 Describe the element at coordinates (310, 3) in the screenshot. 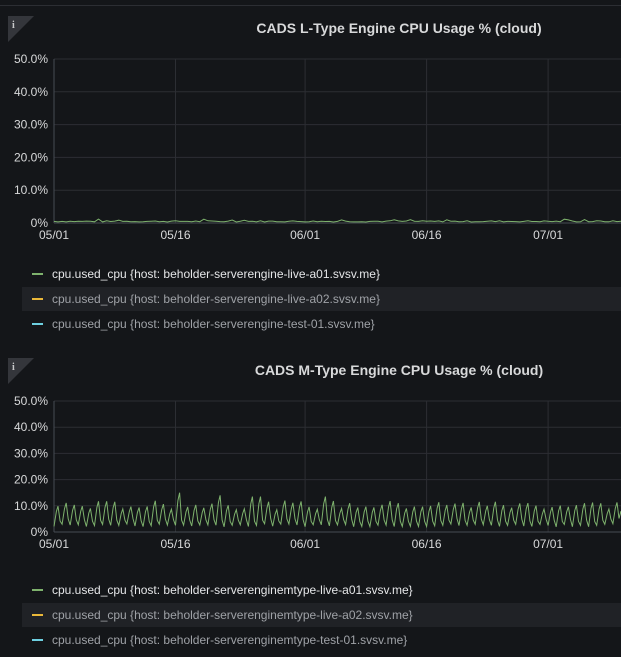

I see `top-border` at that location.